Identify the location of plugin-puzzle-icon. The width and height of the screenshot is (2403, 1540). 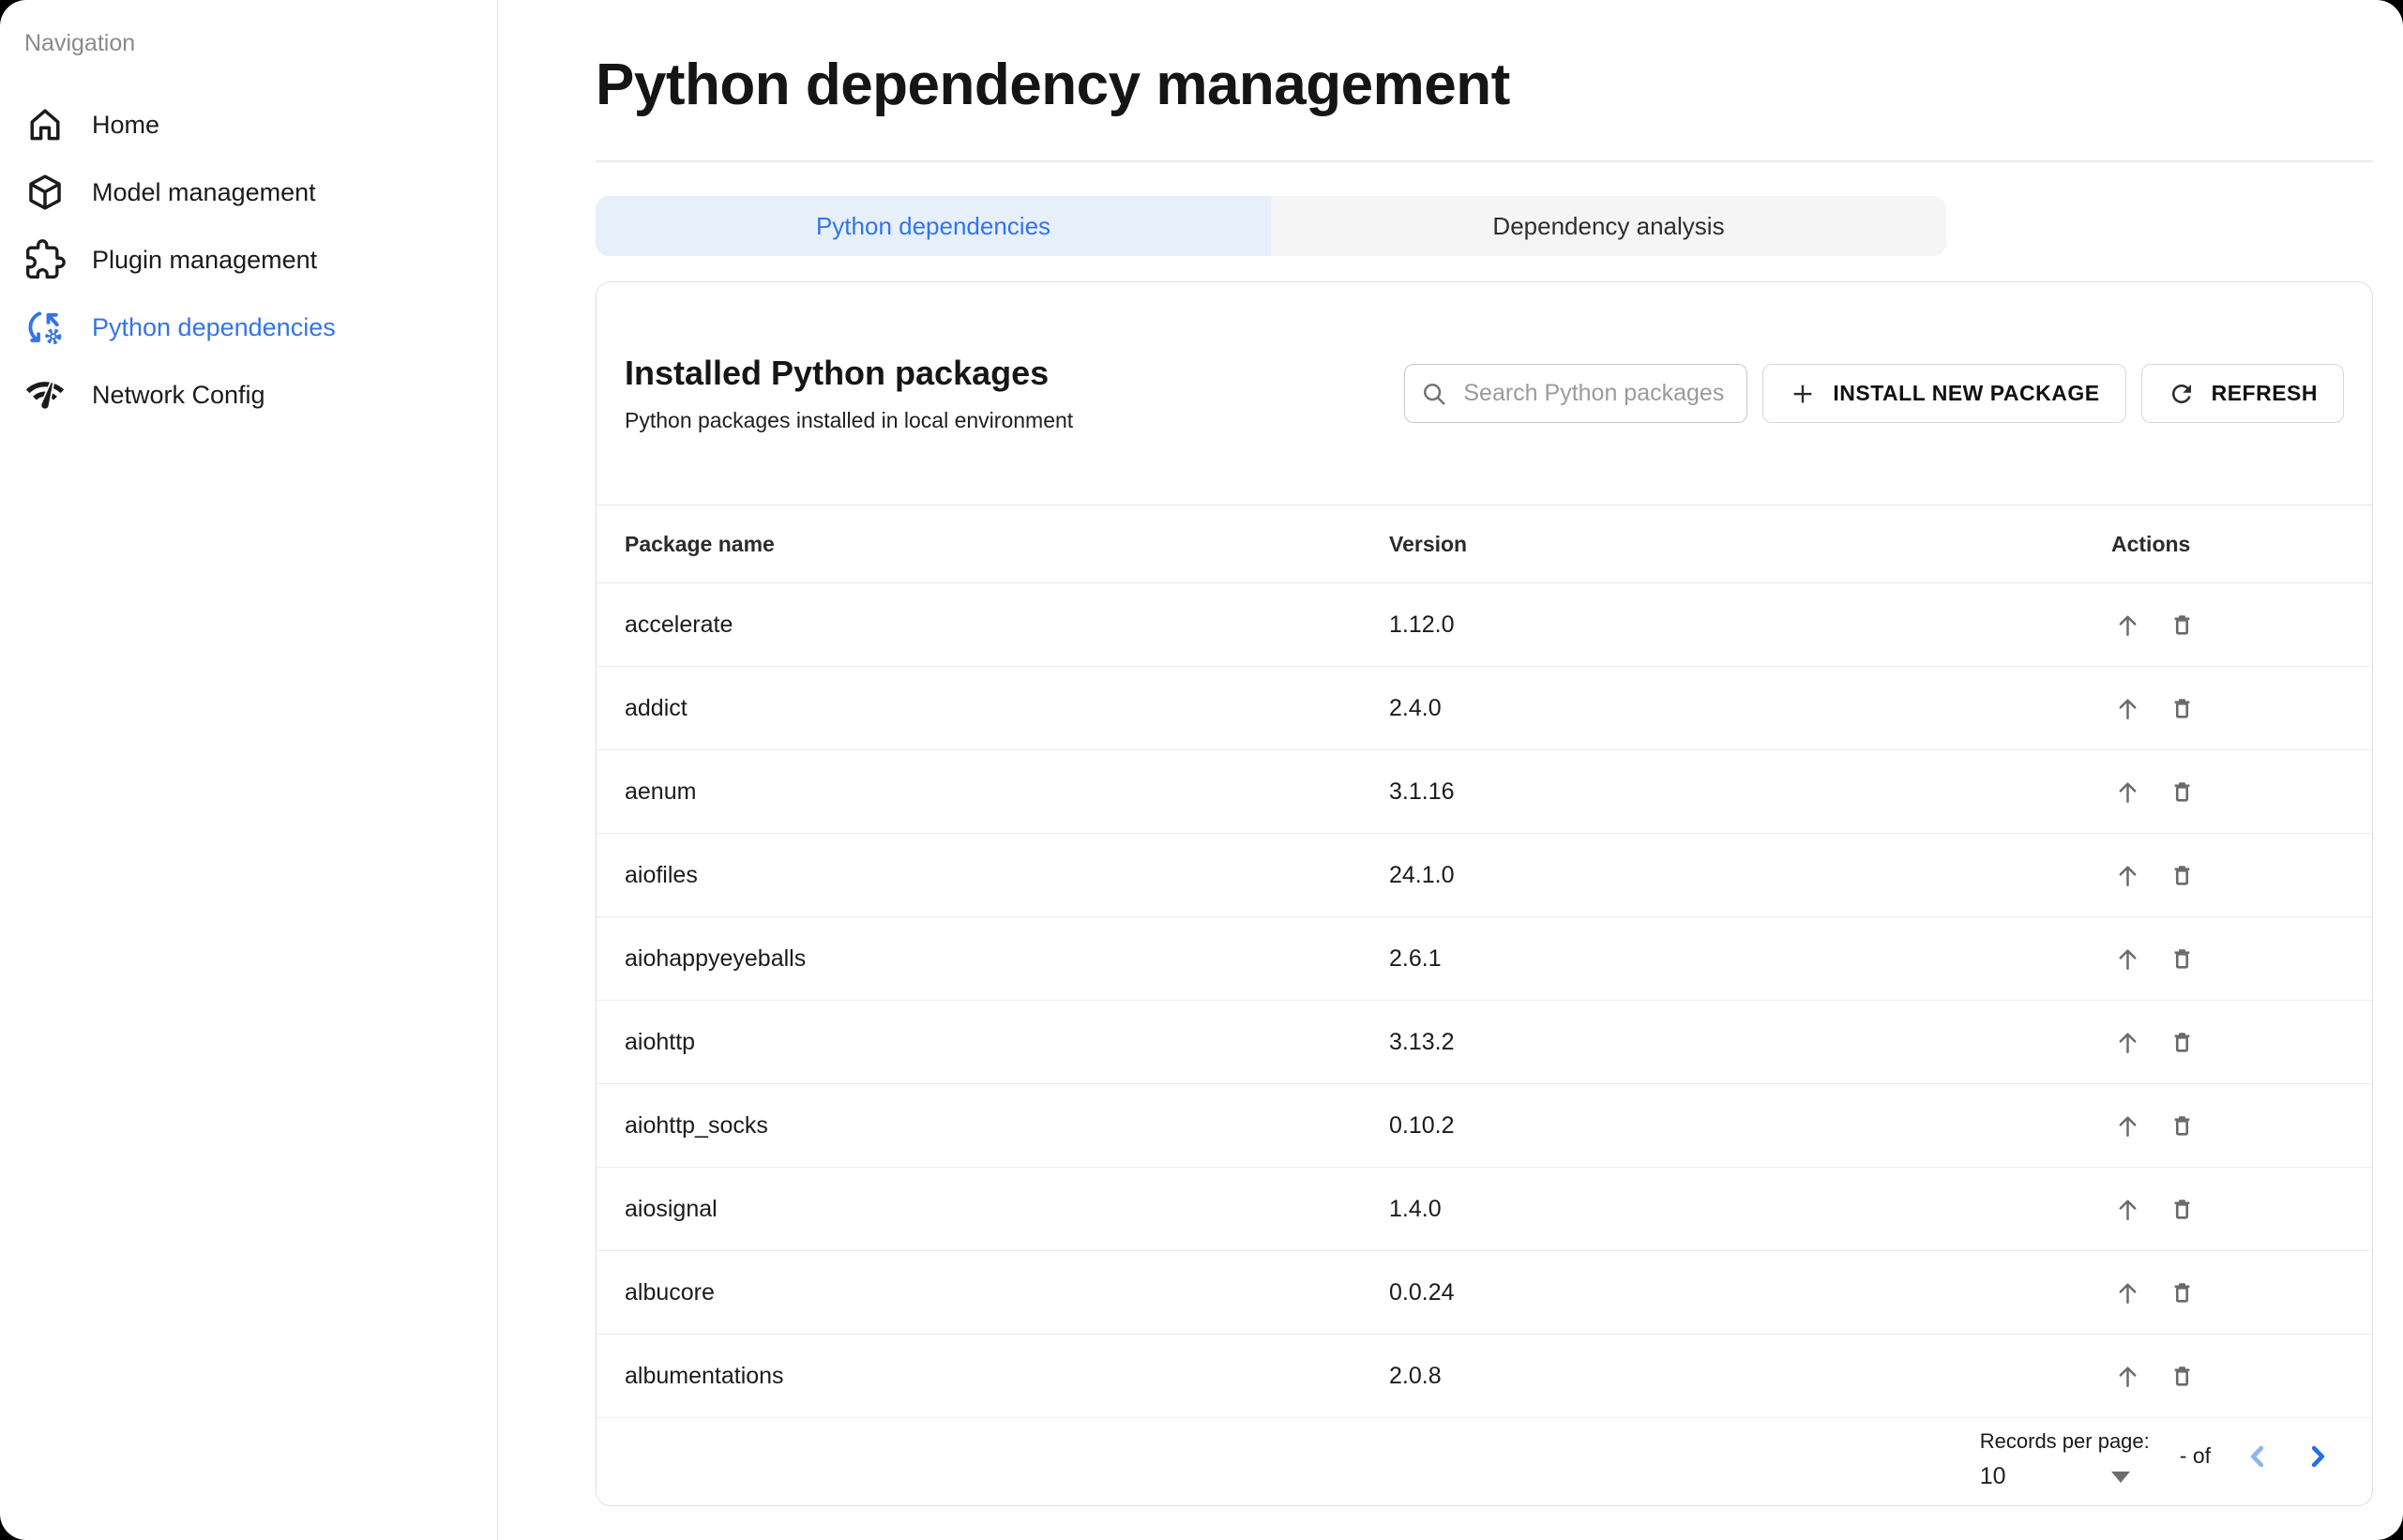
(45, 259).